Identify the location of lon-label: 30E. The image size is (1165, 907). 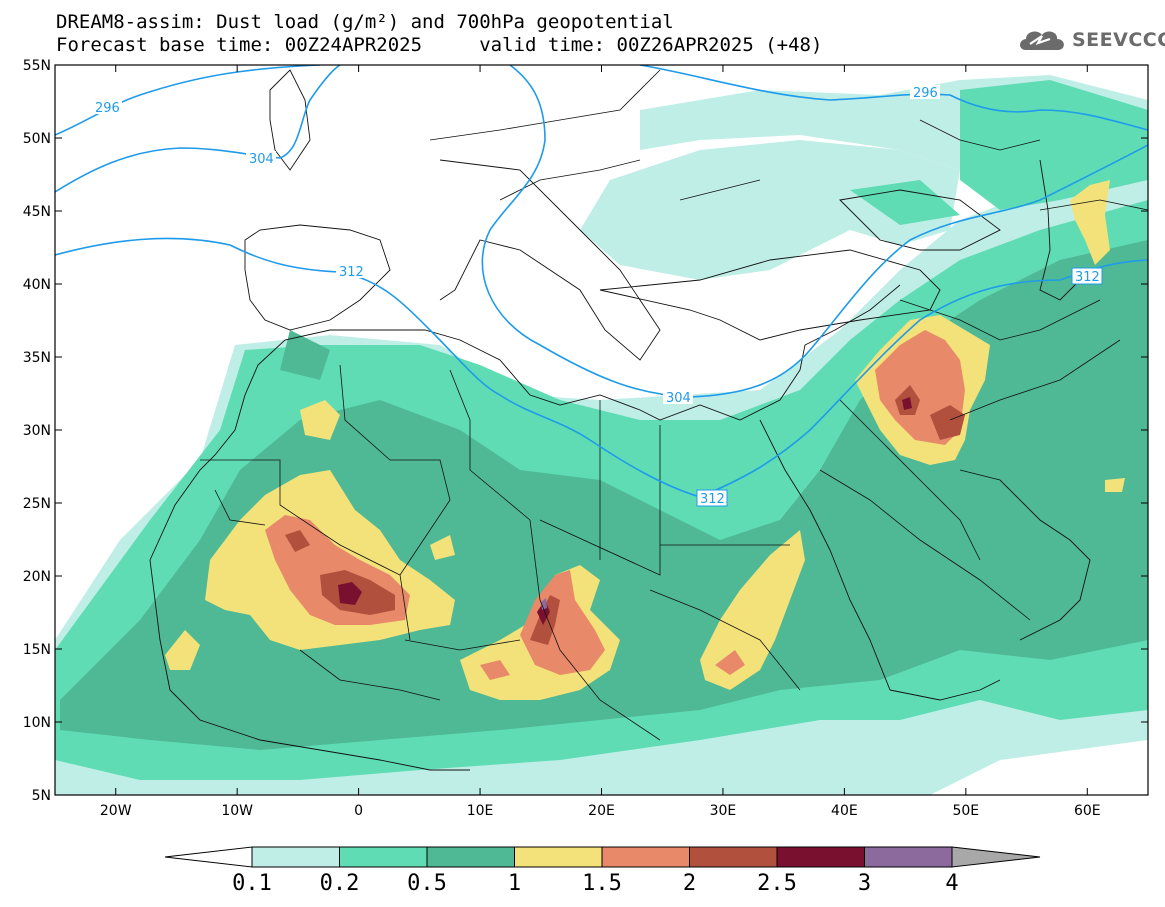
(723, 811).